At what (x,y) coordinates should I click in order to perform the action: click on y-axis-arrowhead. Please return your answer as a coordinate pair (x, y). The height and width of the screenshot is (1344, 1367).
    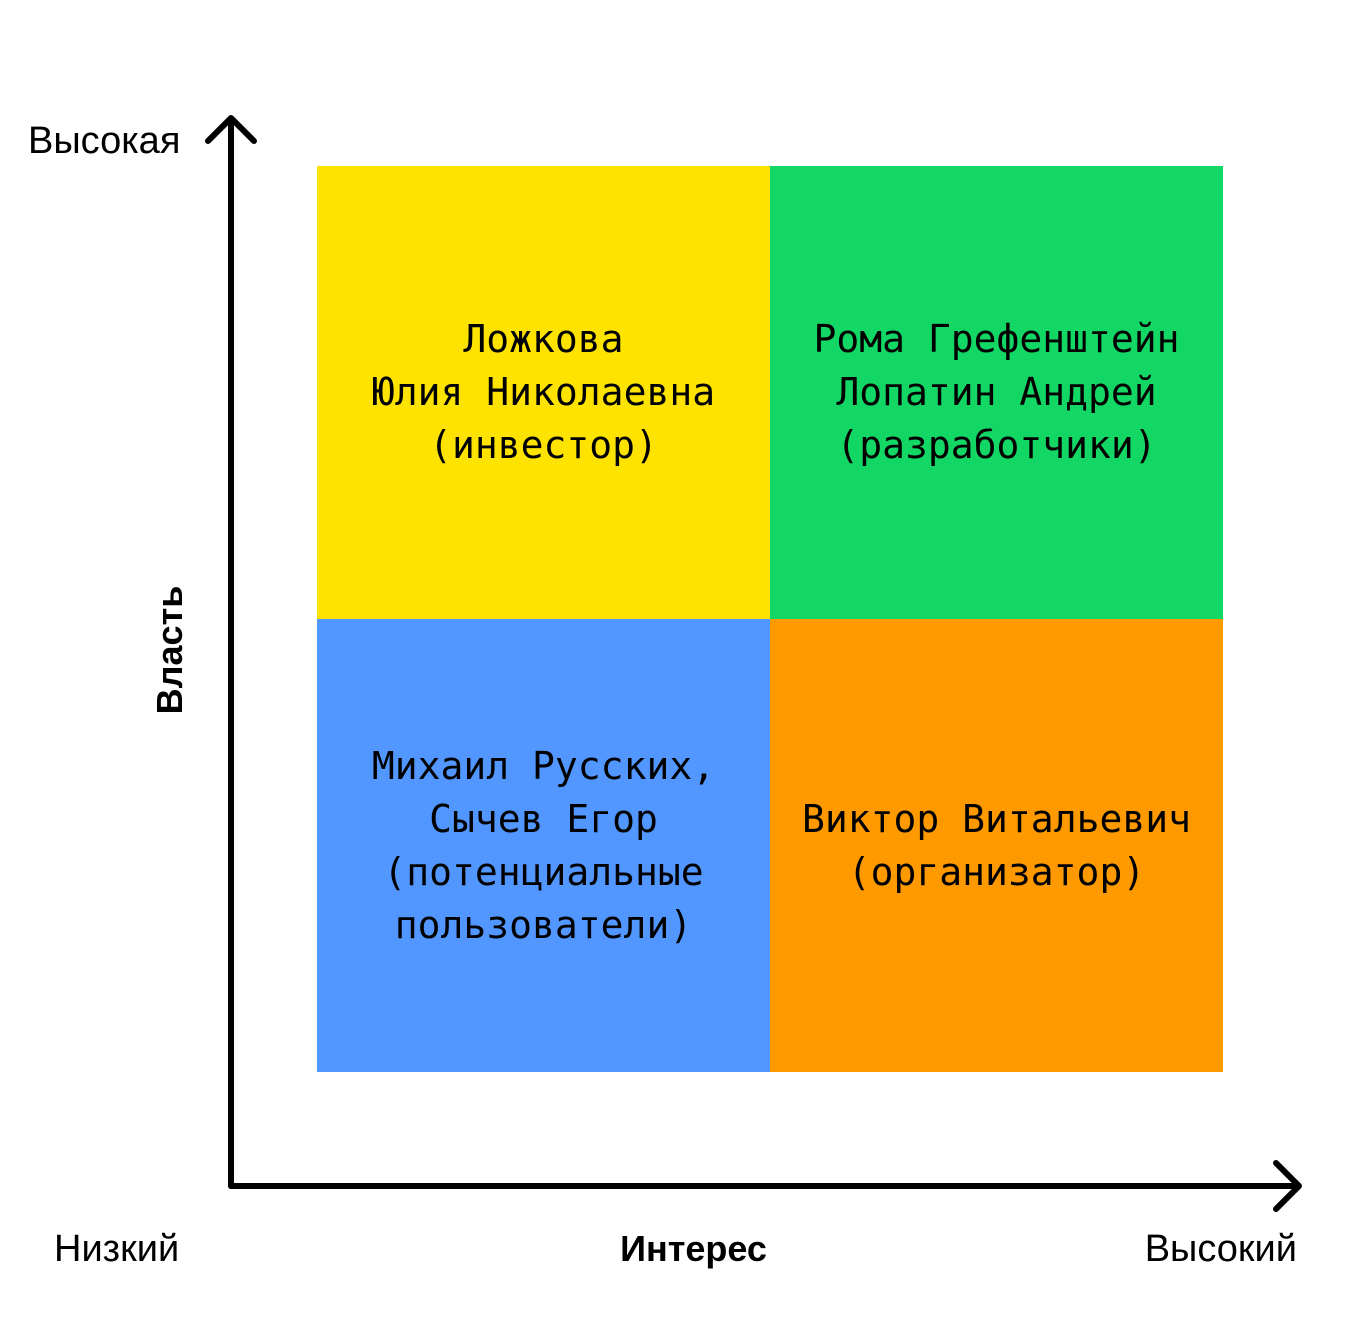
    Looking at the image, I should click on (231, 129).